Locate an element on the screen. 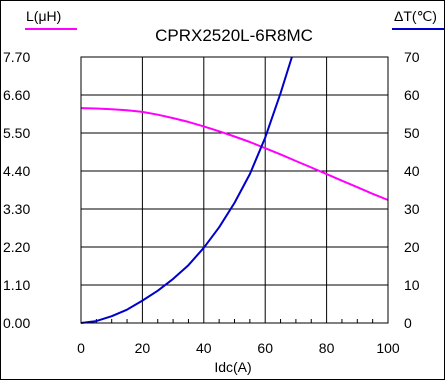  y-right-tick-label: 30 is located at coordinates (412, 209).